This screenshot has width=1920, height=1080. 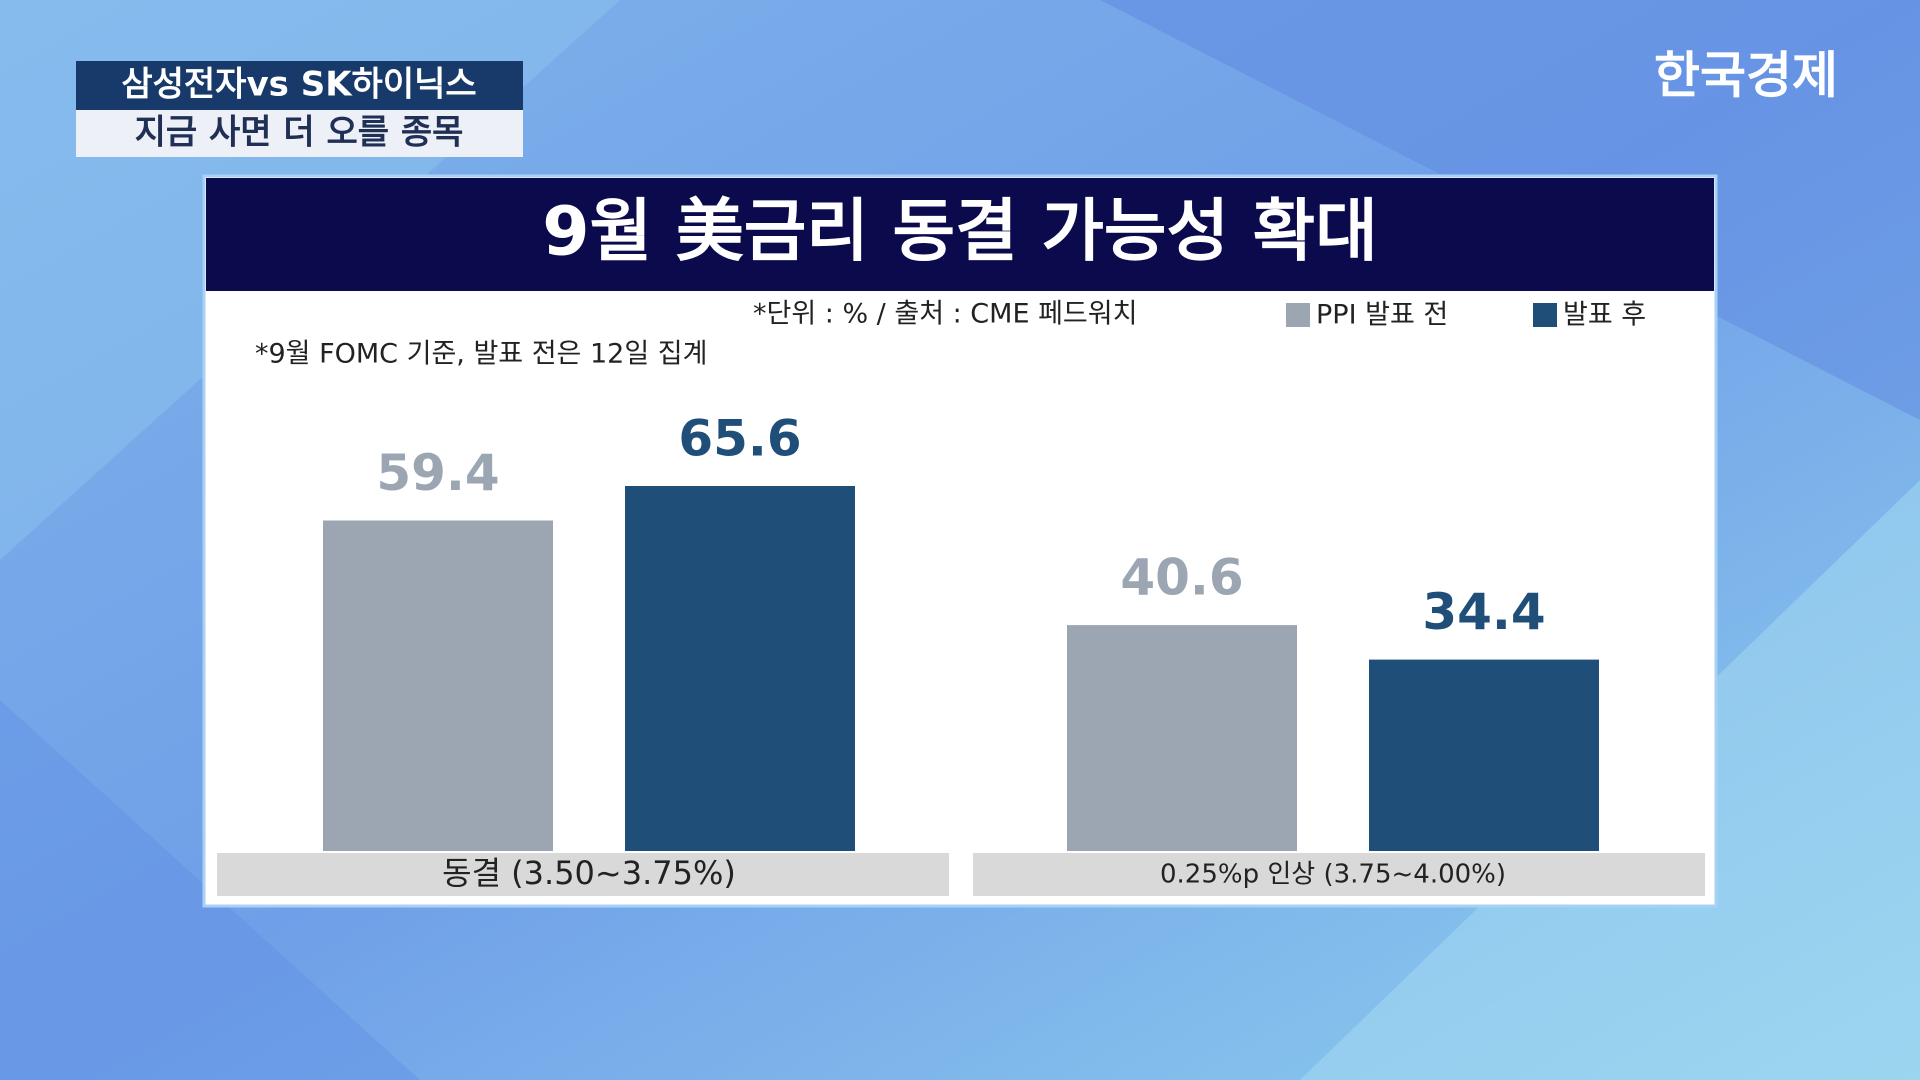 I want to click on title-bar, so click(x=960, y=234).